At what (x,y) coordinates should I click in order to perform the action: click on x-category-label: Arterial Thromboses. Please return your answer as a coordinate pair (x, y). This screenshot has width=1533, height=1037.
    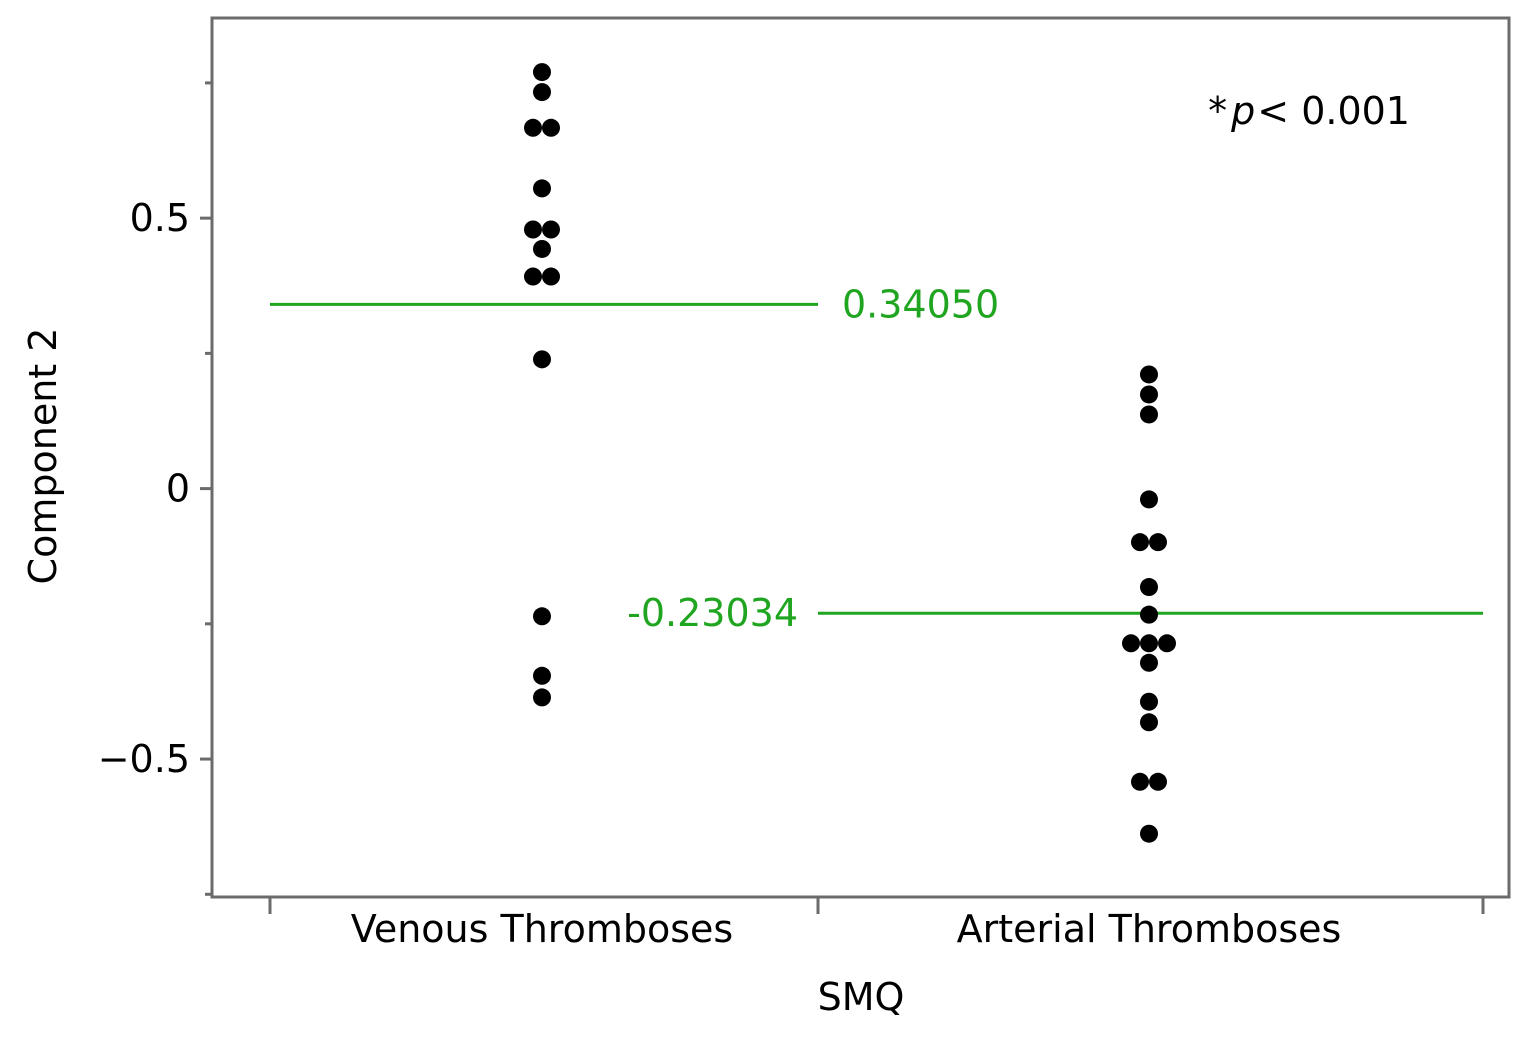
    Looking at the image, I should click on (1149, 929).